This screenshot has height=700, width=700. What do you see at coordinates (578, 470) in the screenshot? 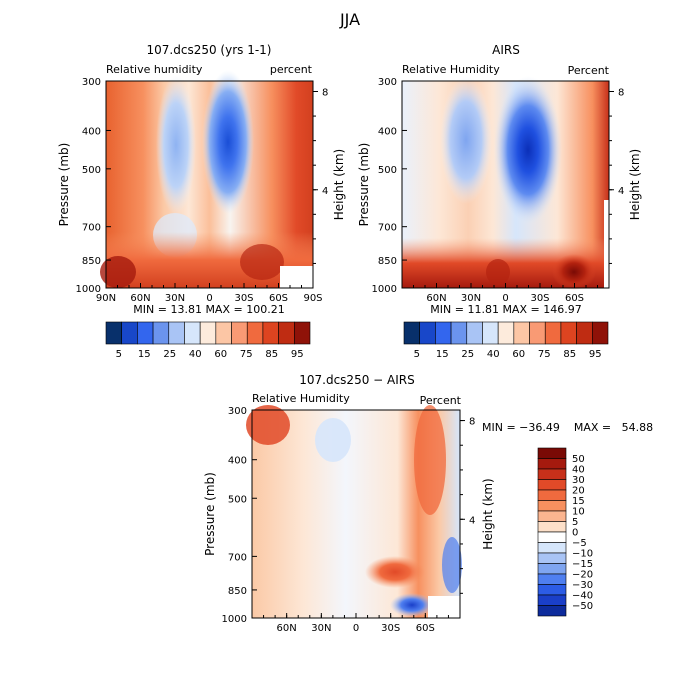
I see `difference-colorbar-label: 40` at bounding box center [578, 470].